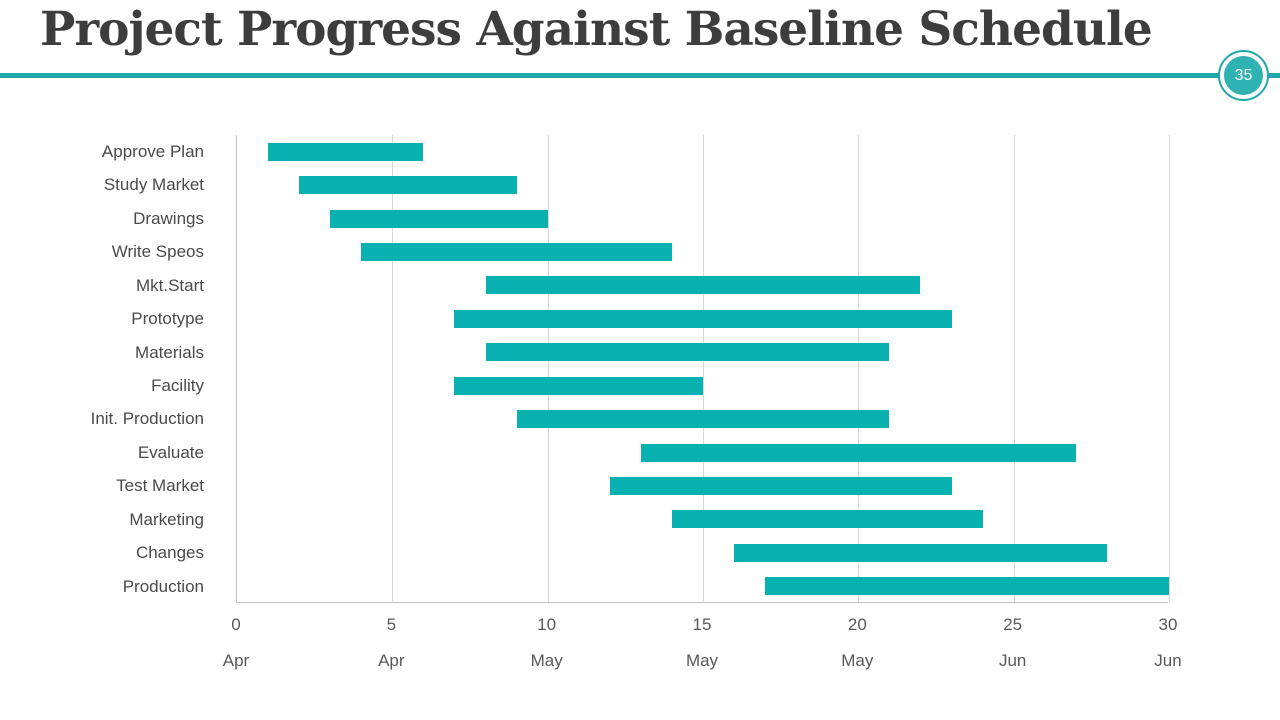  I want to click on task-label: Facility, so click(177, 385).